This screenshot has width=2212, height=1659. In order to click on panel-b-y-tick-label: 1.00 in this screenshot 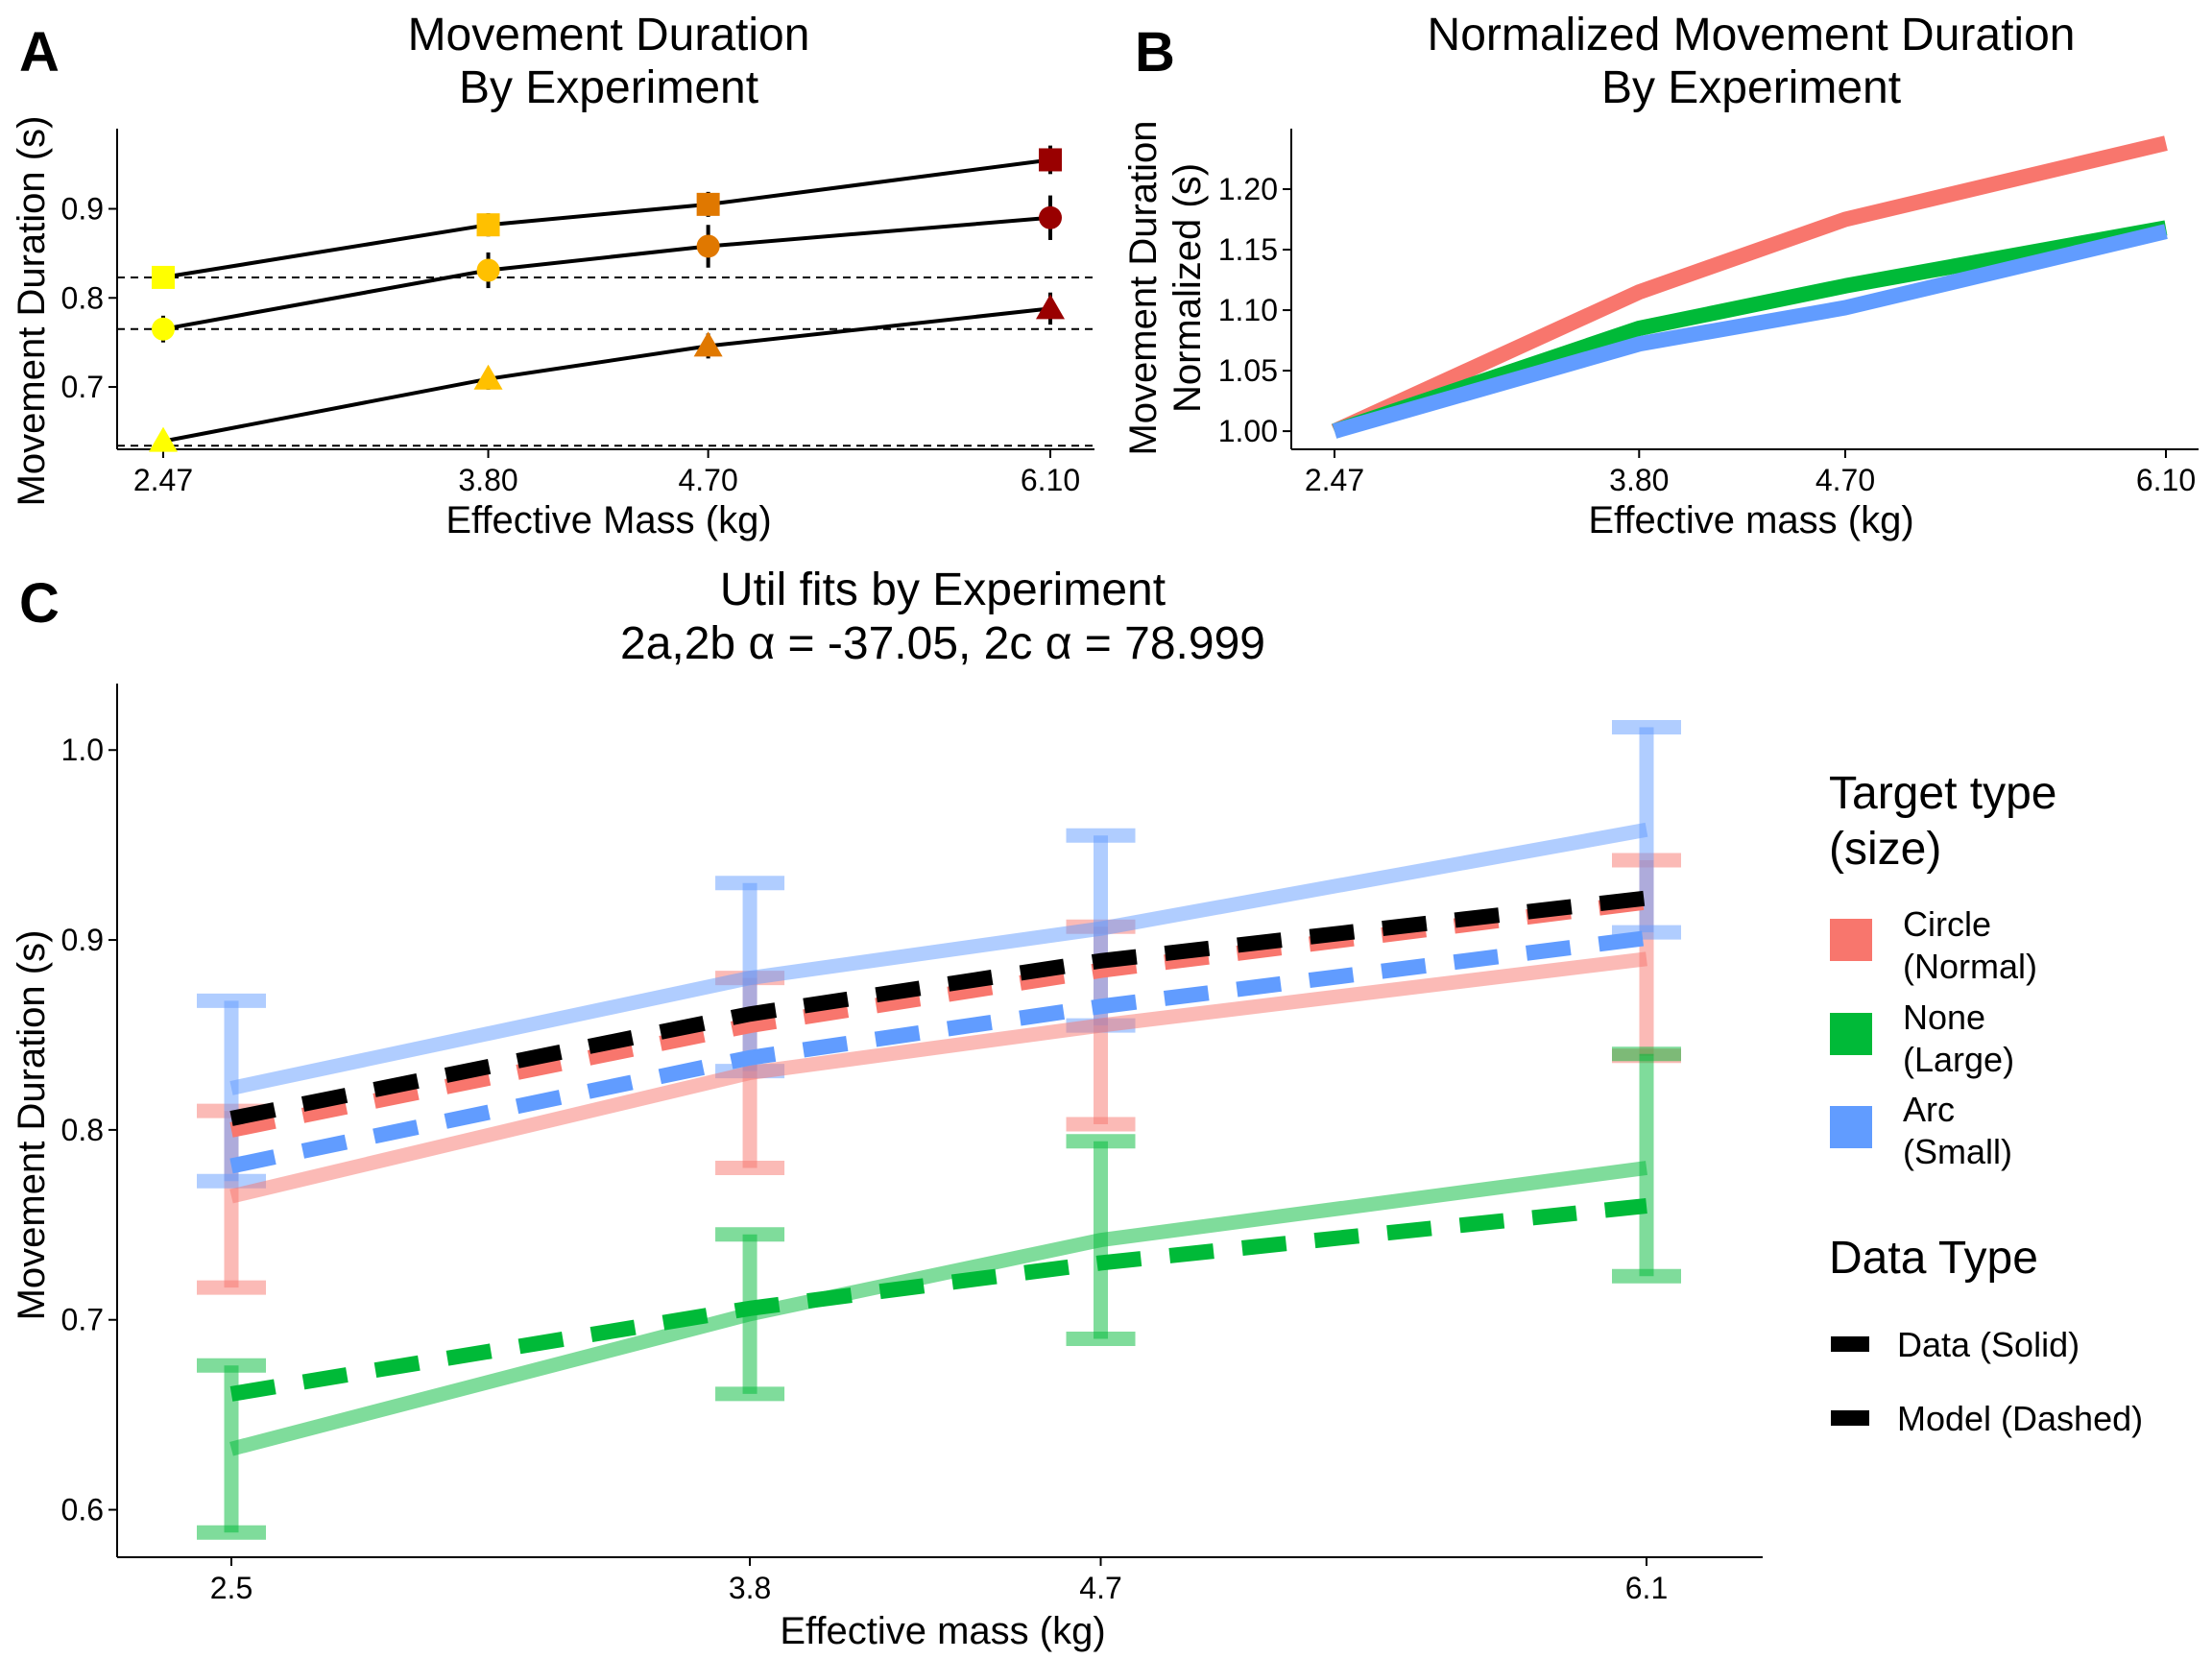, I will do `click(1248, 431)`.